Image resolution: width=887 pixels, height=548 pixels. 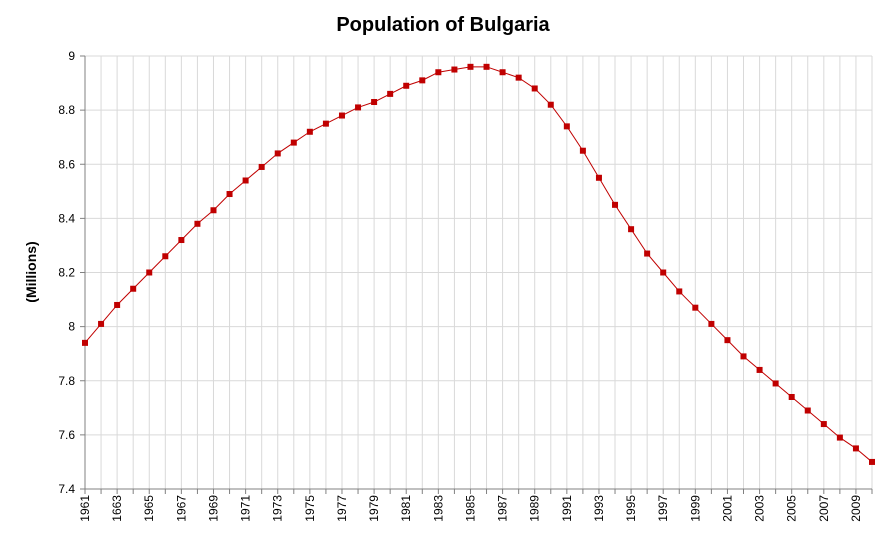 I want to click on x-tick-label: 2001, so click(x=727, y=508).